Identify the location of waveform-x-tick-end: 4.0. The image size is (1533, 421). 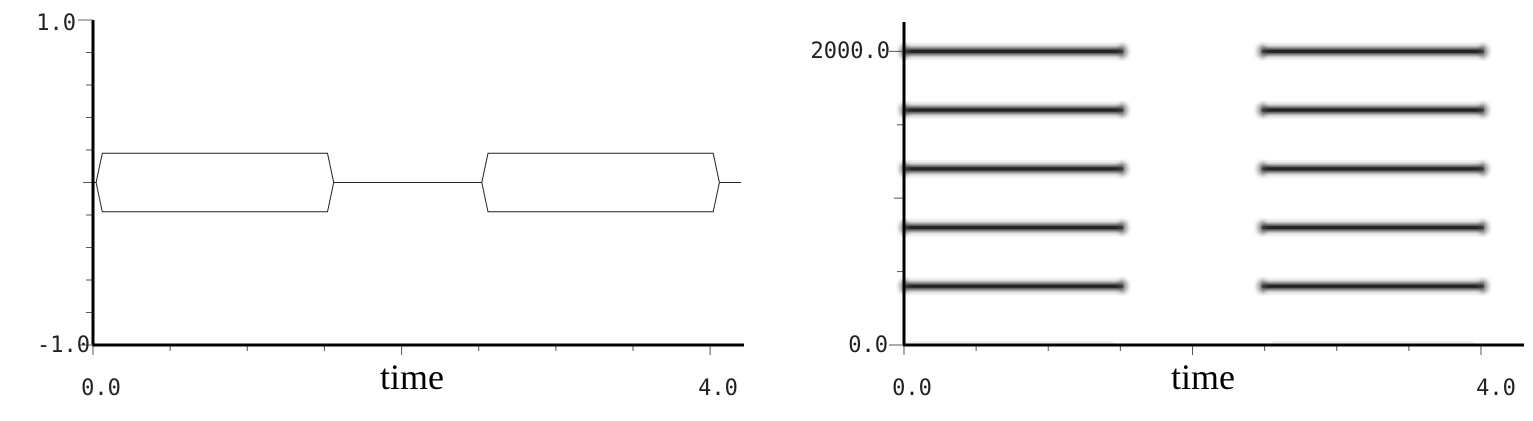
(718, 388).